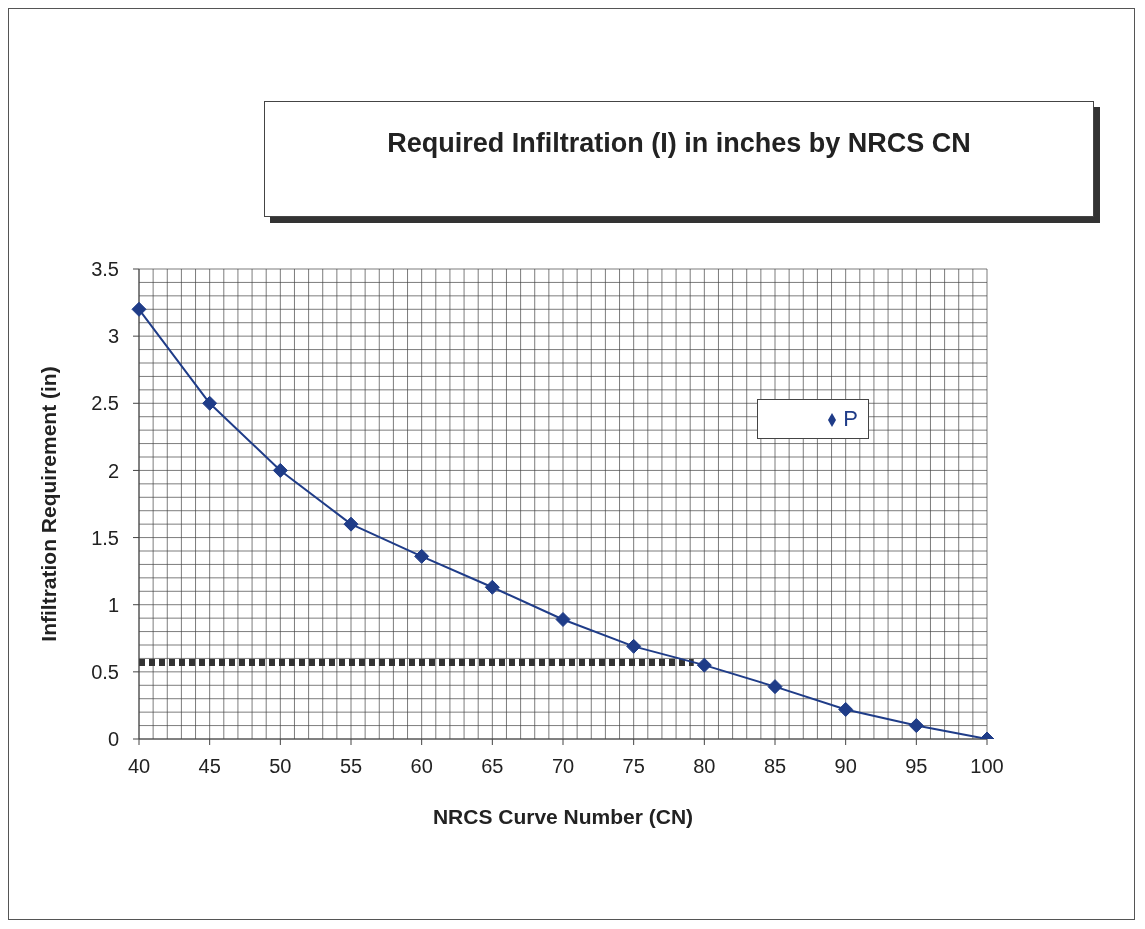 The width and height of the screenshot is (1145, 929). Describe the element at coordinates (633, 766) in the screenshot. I see `x-tick-label: 75` at that location.